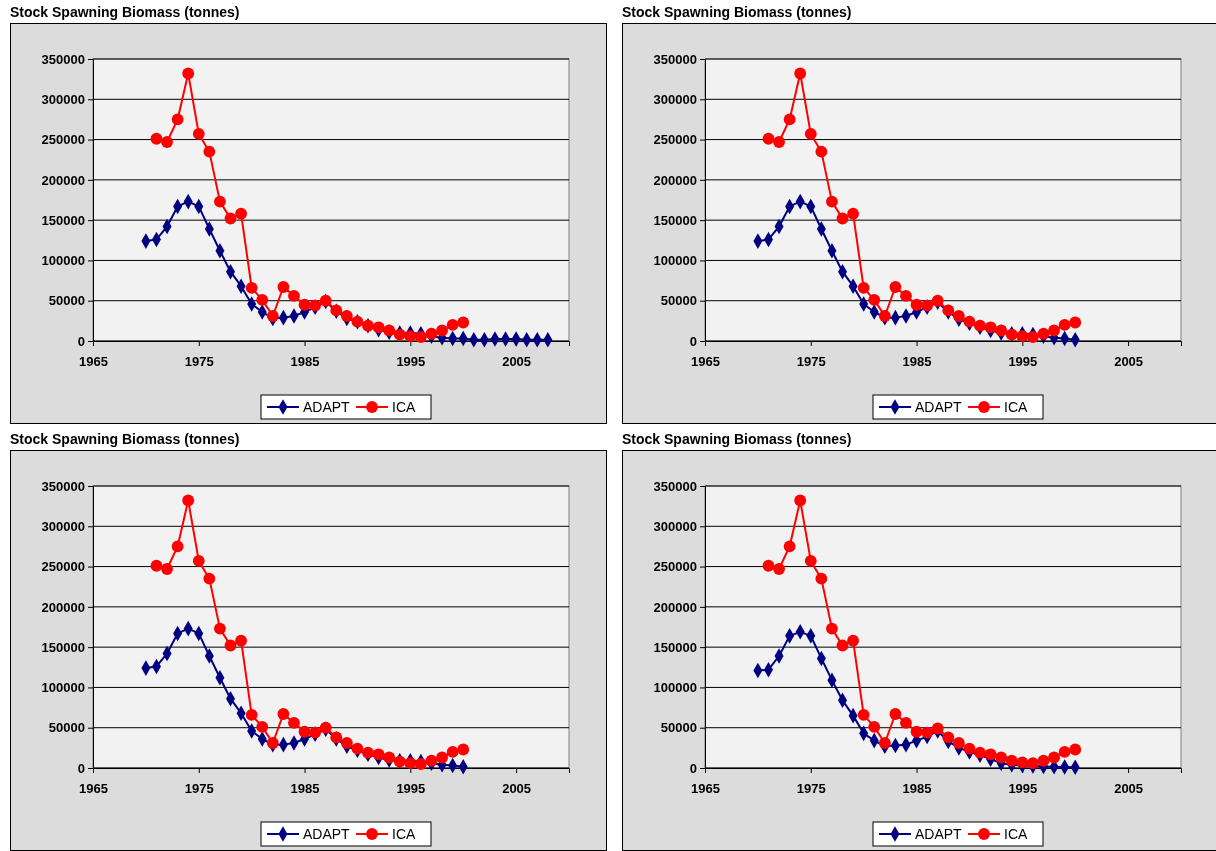 The height and width of the screenshot is (851, 1216). I want to click on x-tick-label: 1995, so click(411, 361).